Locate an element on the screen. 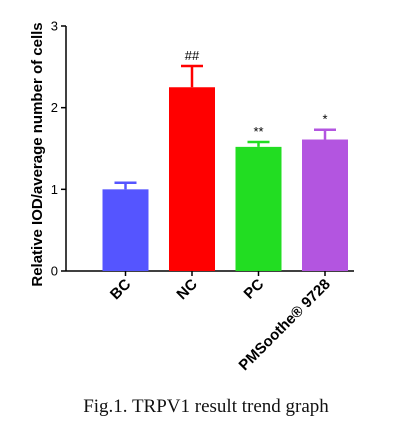  x-tick-label-0: BC is located at coordinates (120, 289).